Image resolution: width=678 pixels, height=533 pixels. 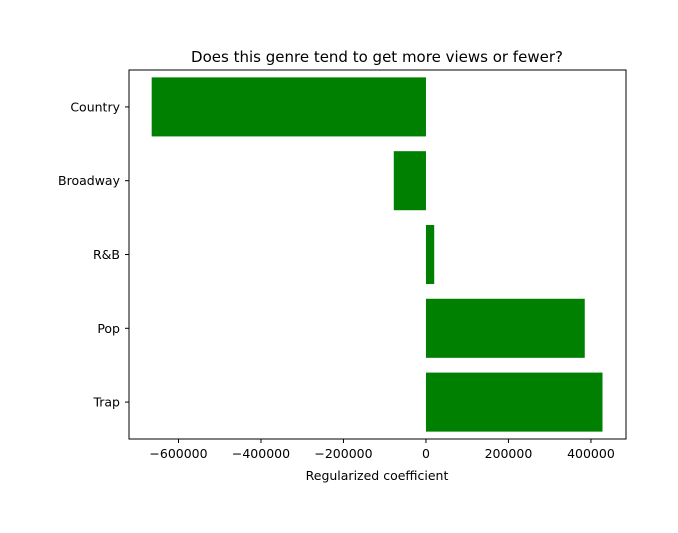 I want to click on y-ticks: Country Broadway R&B Pop Trap, so click(x=93, y=254).